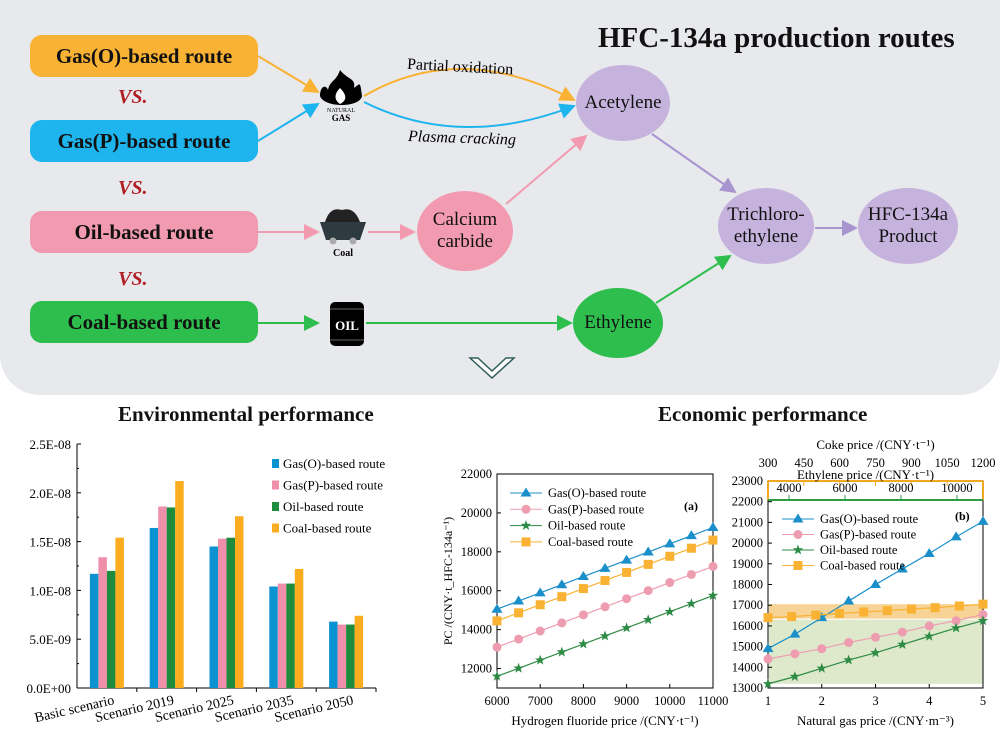  What do you see at coordinates (803, 463) in the screenshot?
I see `coke-tick-label: 450` at bounding box center [803, 463].